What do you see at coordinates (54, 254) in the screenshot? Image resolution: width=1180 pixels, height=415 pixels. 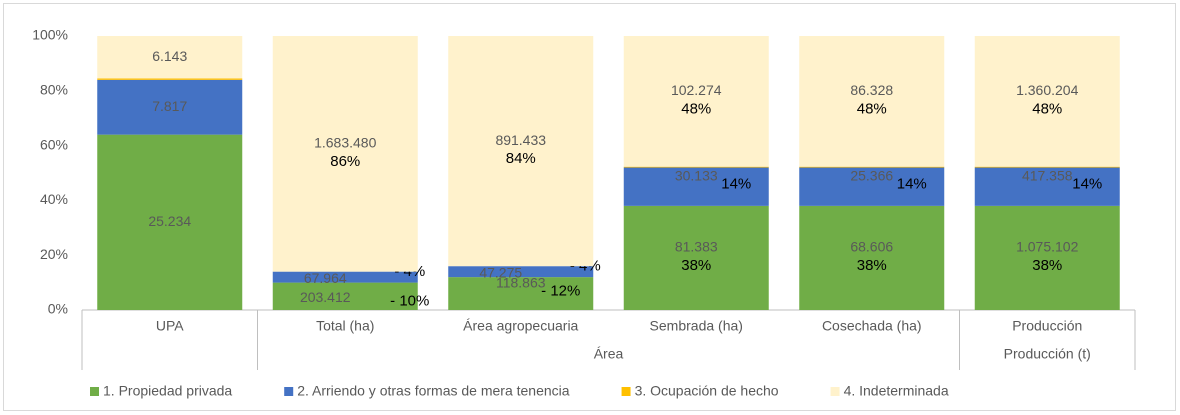 I see `y-tick-label: 20%` at bounding box center [54, 254].